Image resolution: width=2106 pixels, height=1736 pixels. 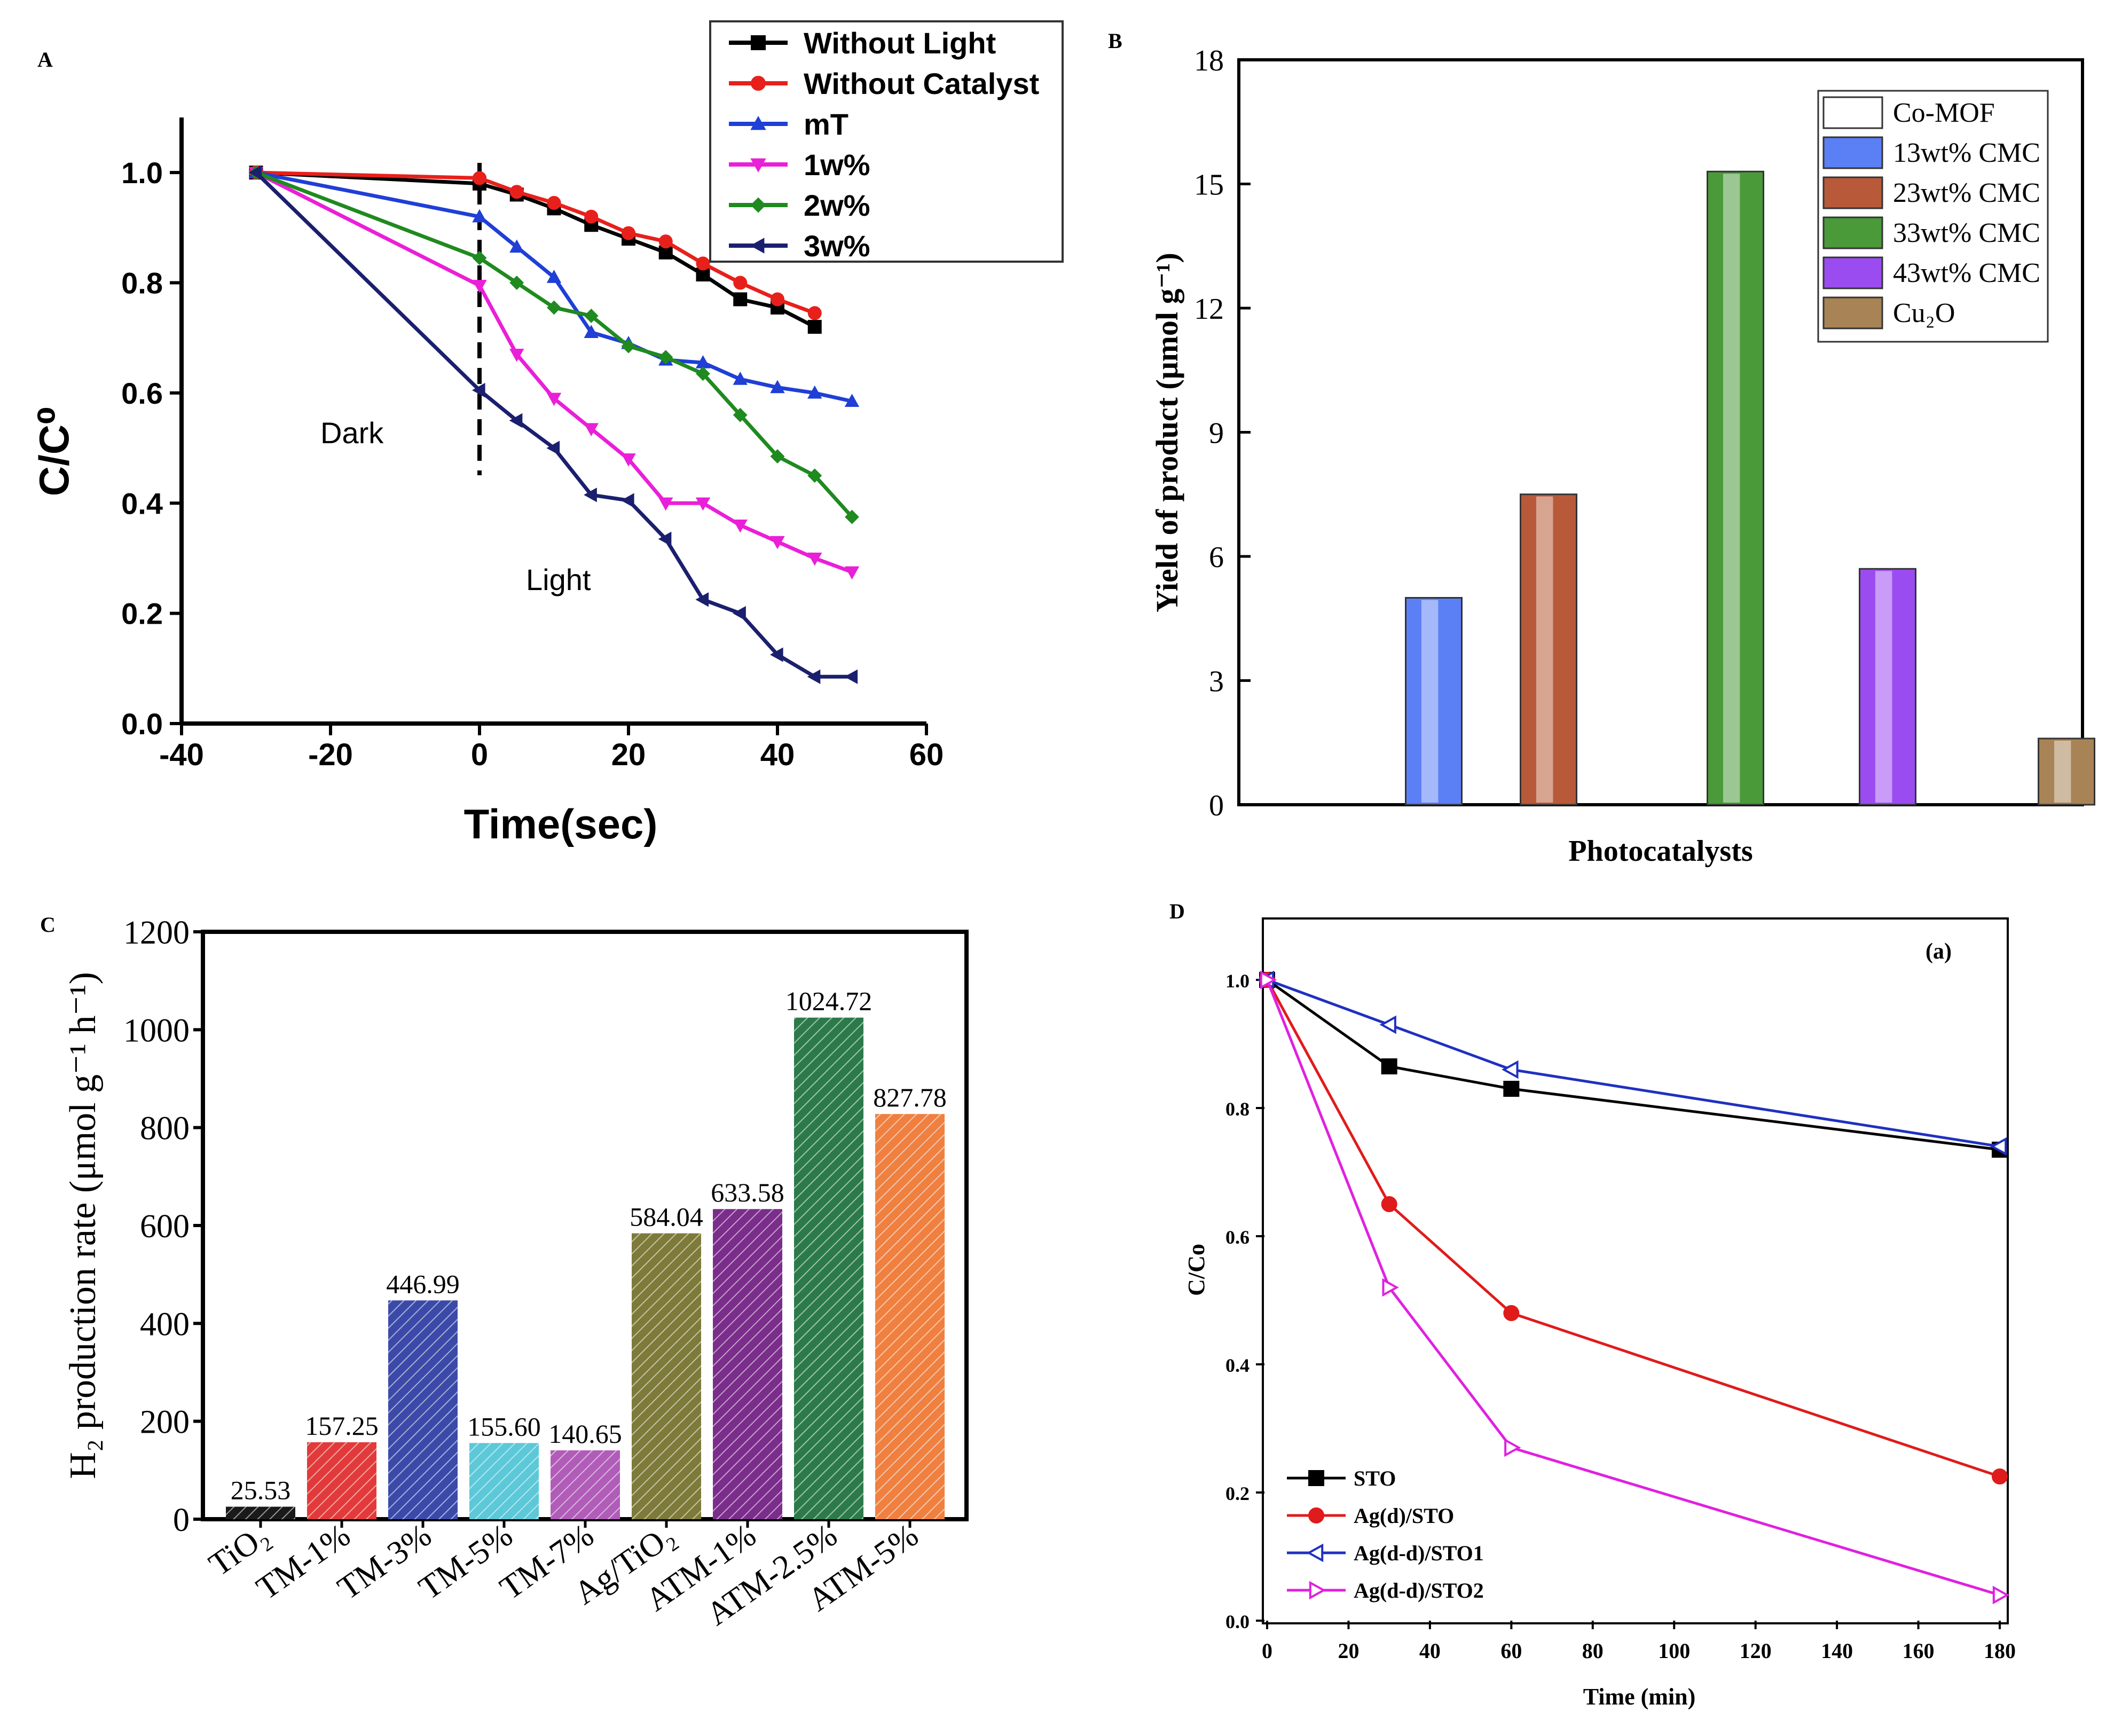 I want to click on chart-d-xlabel: Time (min), so click(x=1640, y=1697).